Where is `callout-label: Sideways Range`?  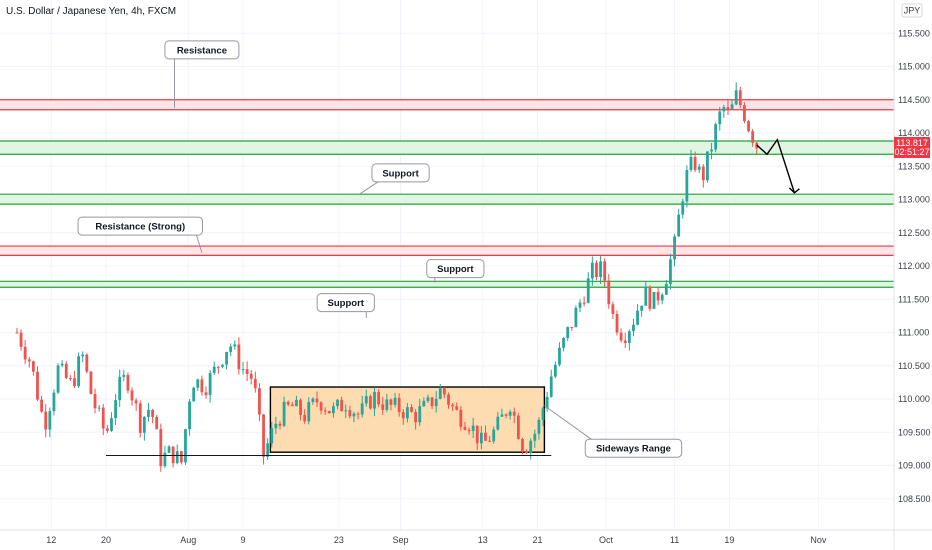 callout-label: Sideways Range is located at coordinates (633, 449).